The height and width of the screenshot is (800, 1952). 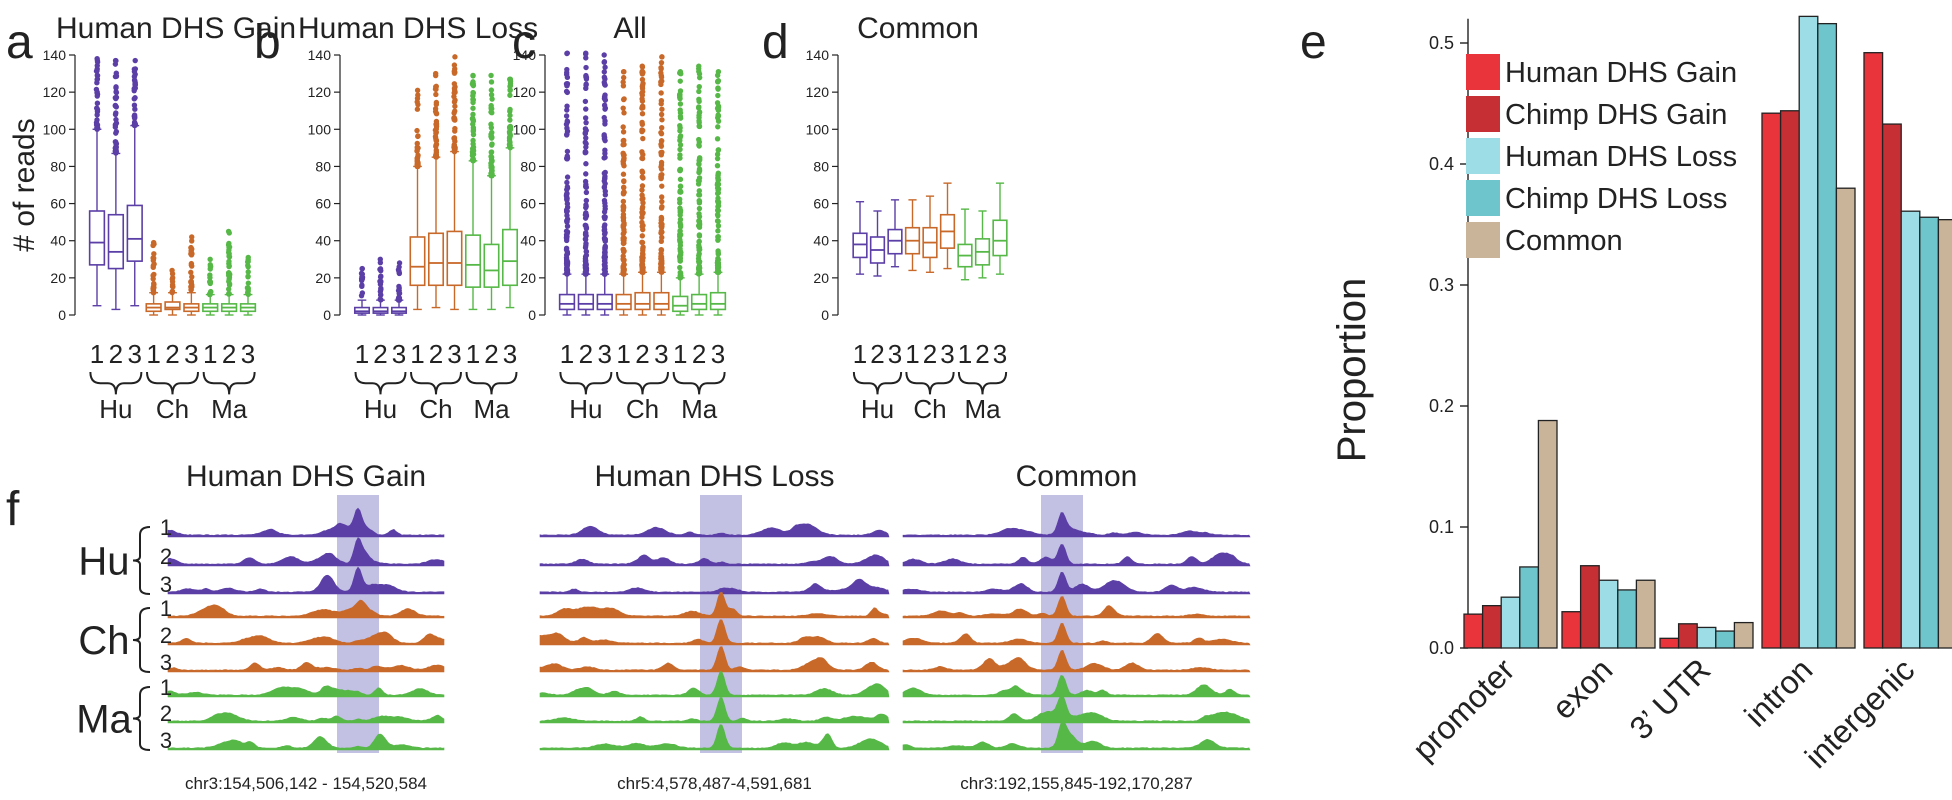 I want to click on y-tick-label: 80, so click(x=58, y=166).